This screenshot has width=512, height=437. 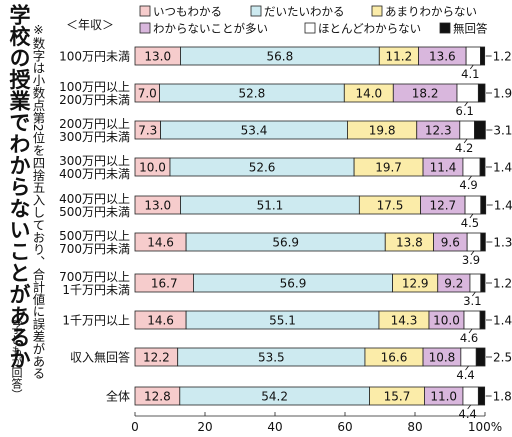 I want to click on data-label-r4-s4: 11.4, so click(x=443, y=168).